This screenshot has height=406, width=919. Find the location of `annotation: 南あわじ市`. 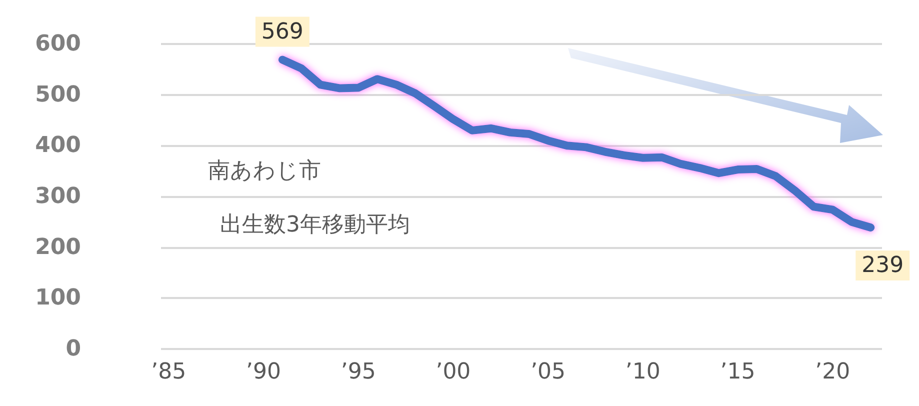

annotation: 南あわじ市 is located at coordinates (264, 171).